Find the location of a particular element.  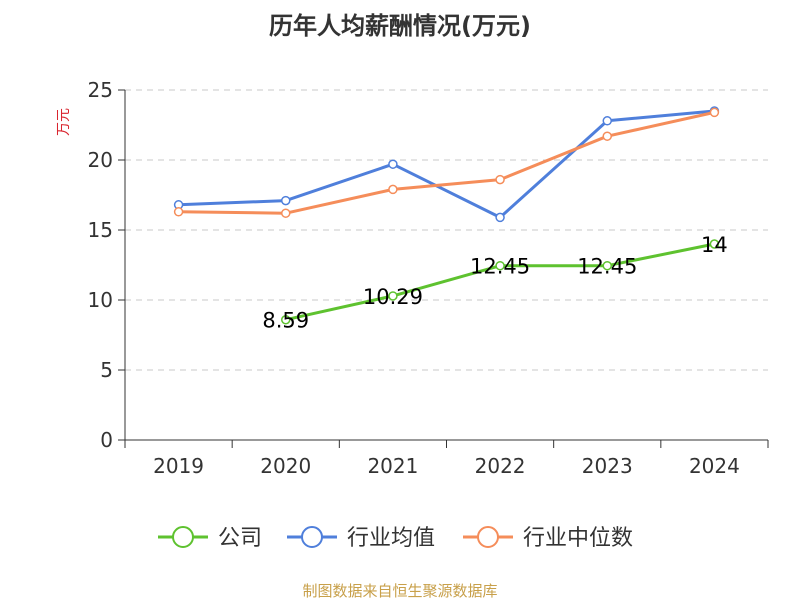

y-tick-label: 25 is located at coordinates (100, 90).